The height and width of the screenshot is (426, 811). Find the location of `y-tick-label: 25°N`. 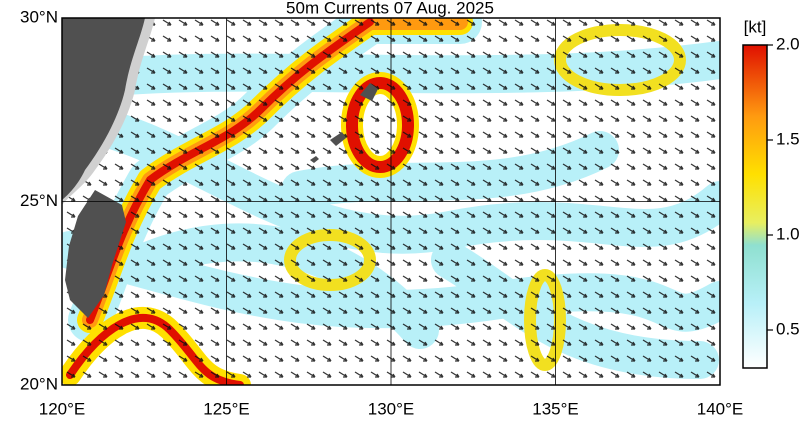

y-tick-label: 25°N is located at coordinates (39, 200).